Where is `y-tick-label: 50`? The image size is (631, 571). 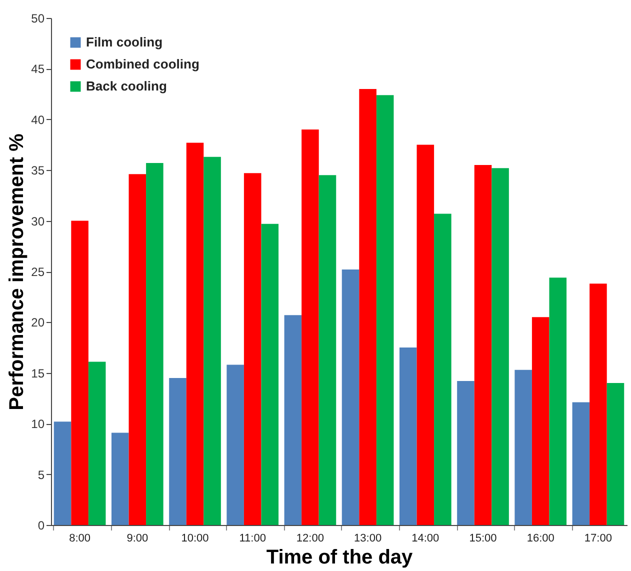
y-tick-label: 50 is located at coordinates (38, 19).